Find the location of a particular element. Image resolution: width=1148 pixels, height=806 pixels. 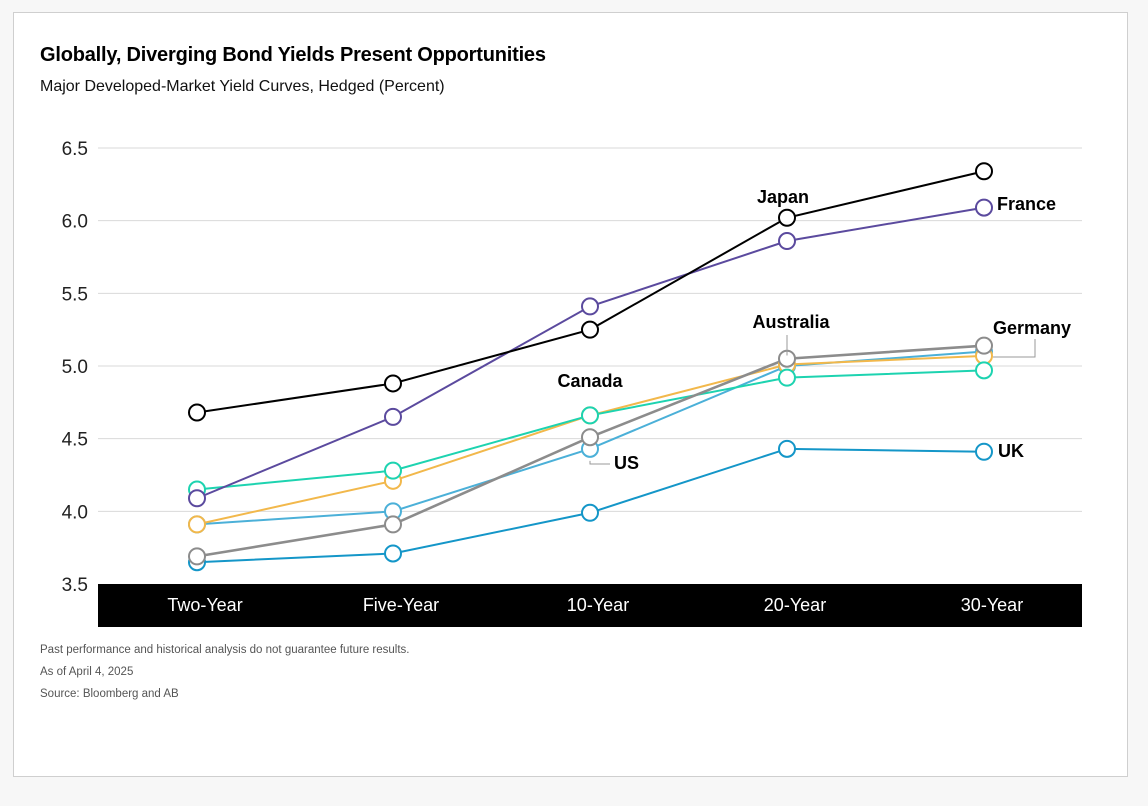

data-point-australia is located at coordinates (197, 524).